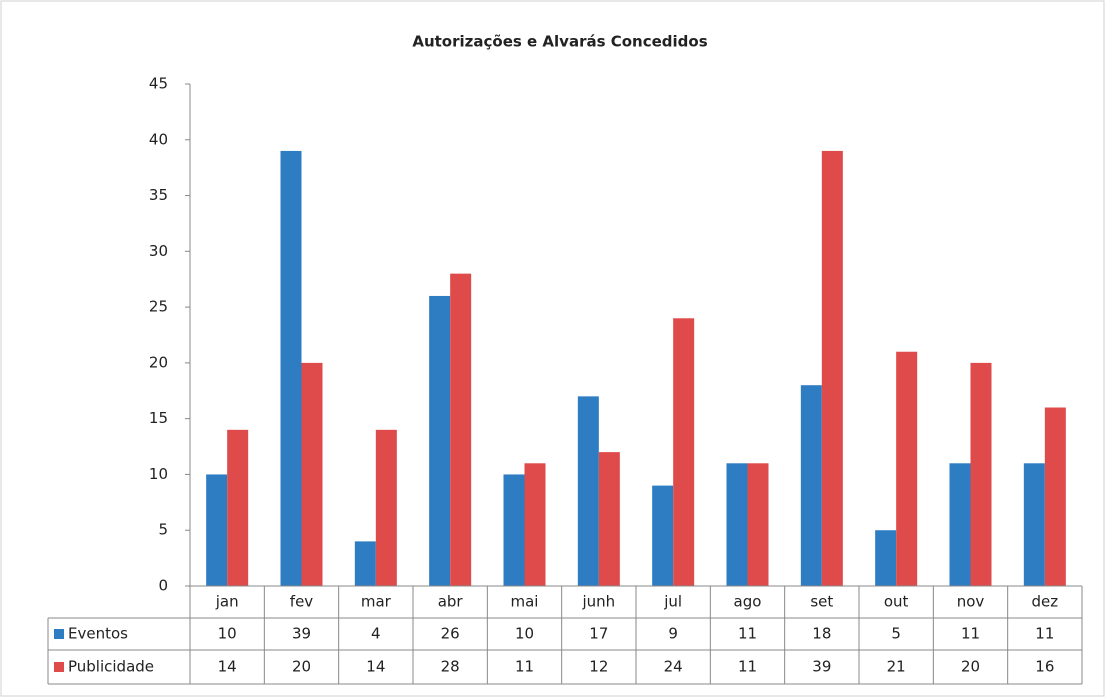 Image resolution: width=1106 pixels, height=698 pixels. Describe the element at coordinates (673, 667) in the screenshot. I see `table-value: 24` at that location.